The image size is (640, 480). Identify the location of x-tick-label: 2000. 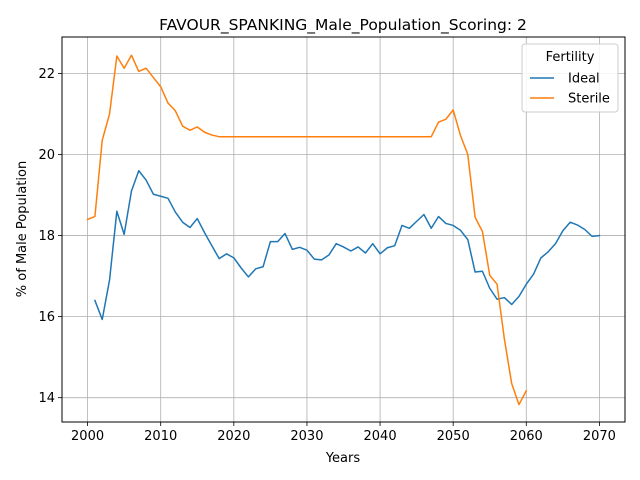
(87, 436).